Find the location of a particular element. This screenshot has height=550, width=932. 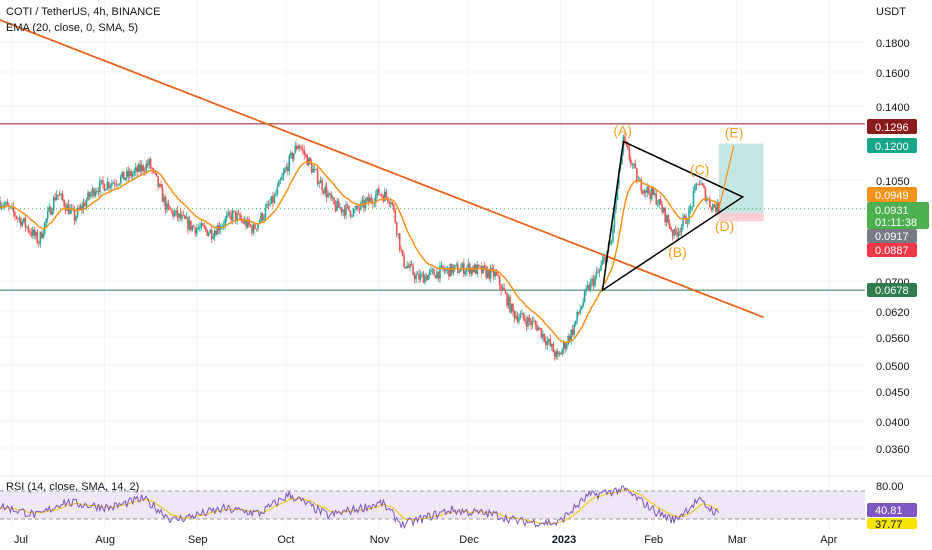

rsi-tag-0-bg is located at coordinates (892, 510).